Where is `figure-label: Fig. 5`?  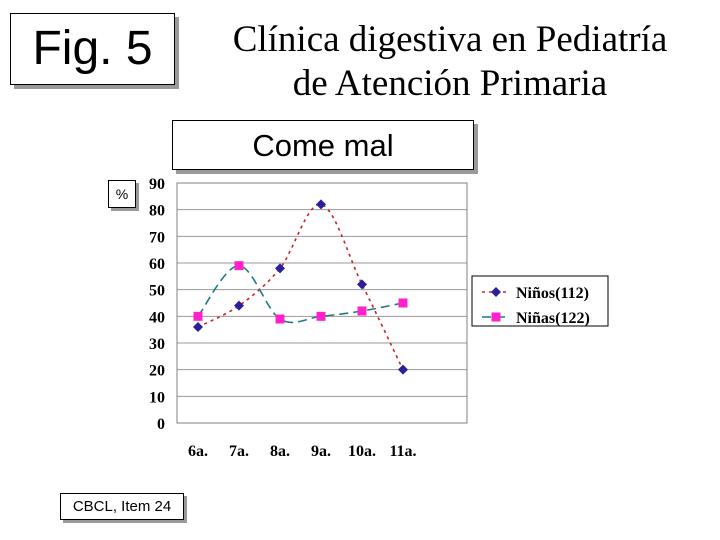 figure-label: Fig. 5 is located at coordinates (92, 49).